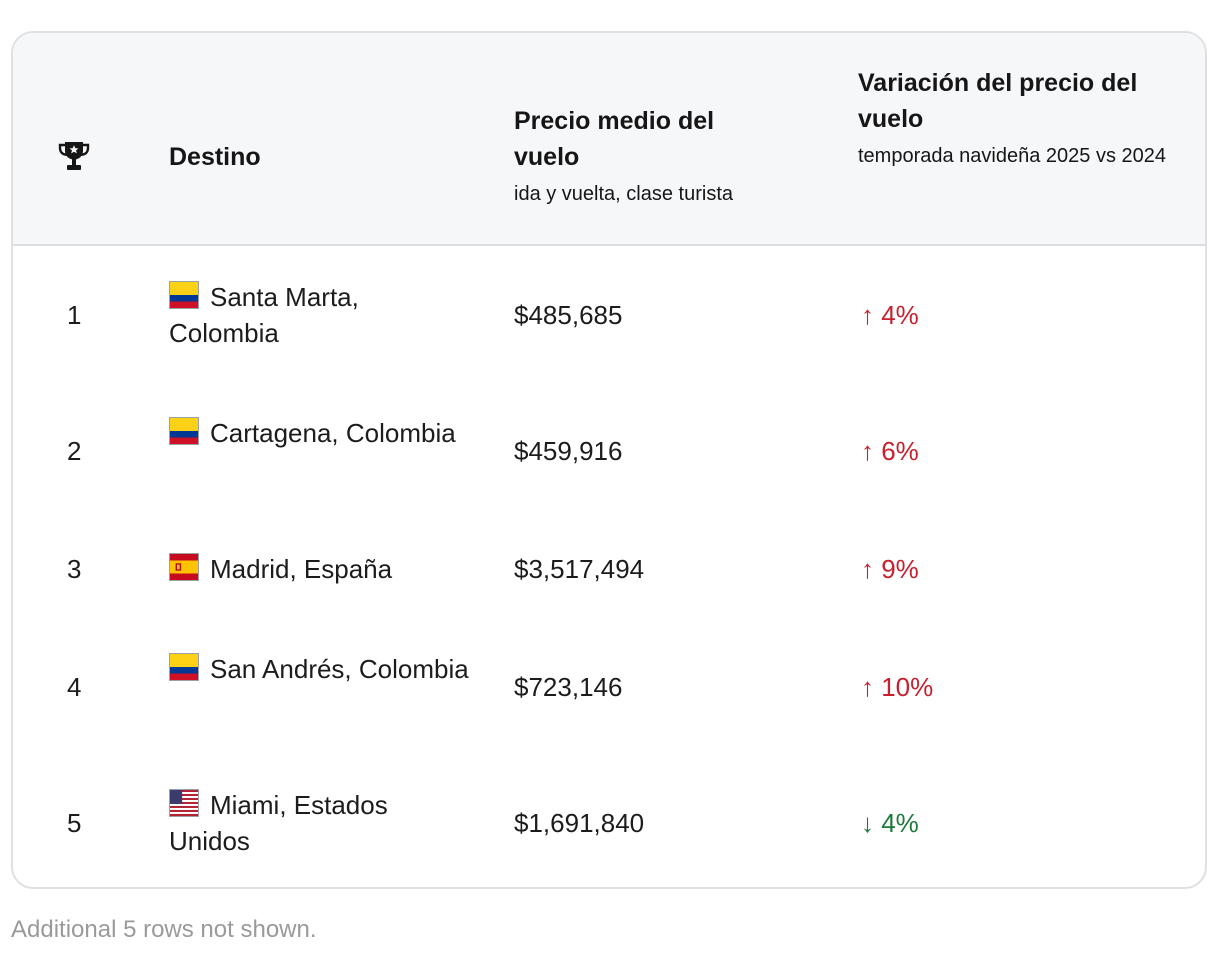 Image resolution: width=1220 pixels, height=958 pixels. What do you see at coordinates (74, 823) in the screenshot?
I see `rank-number: 5` at bounding box center [74, 823].